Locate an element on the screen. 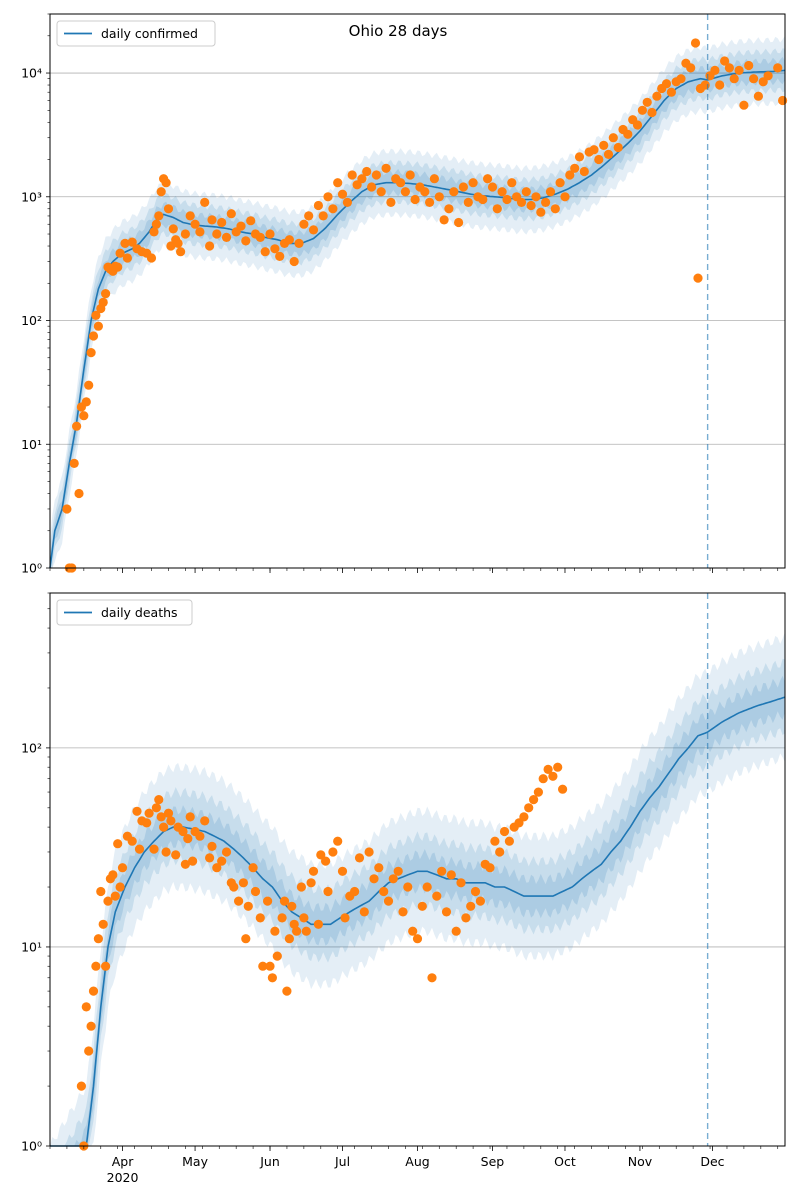 The width and height of the screenshot is (800, 1200). confirmed-y-tick-label: 10² is located at coordinates (31, 320).